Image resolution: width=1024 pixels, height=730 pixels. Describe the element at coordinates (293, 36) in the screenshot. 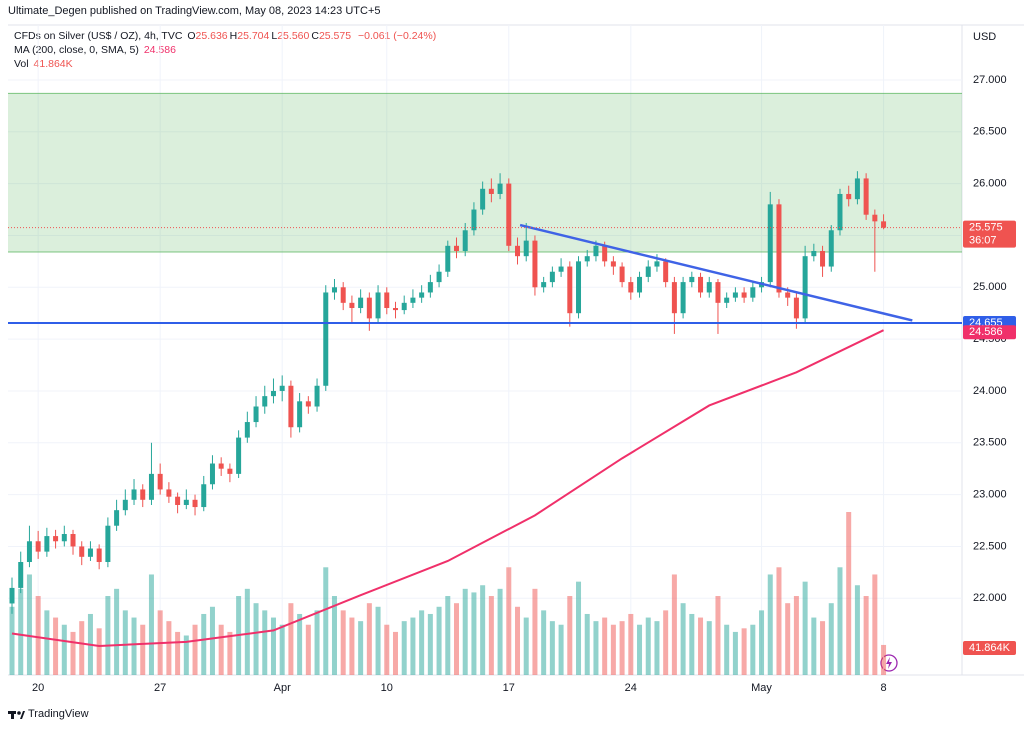

I see `ohlc-value: 25.560` at that location.